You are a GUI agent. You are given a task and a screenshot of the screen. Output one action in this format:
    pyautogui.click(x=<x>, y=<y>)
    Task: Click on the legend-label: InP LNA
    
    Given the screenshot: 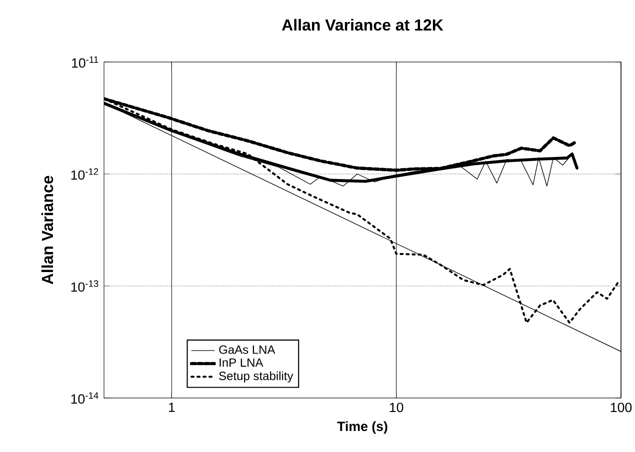 What is the action you would take?
    pyautogui.click(x=242, y=362)
    